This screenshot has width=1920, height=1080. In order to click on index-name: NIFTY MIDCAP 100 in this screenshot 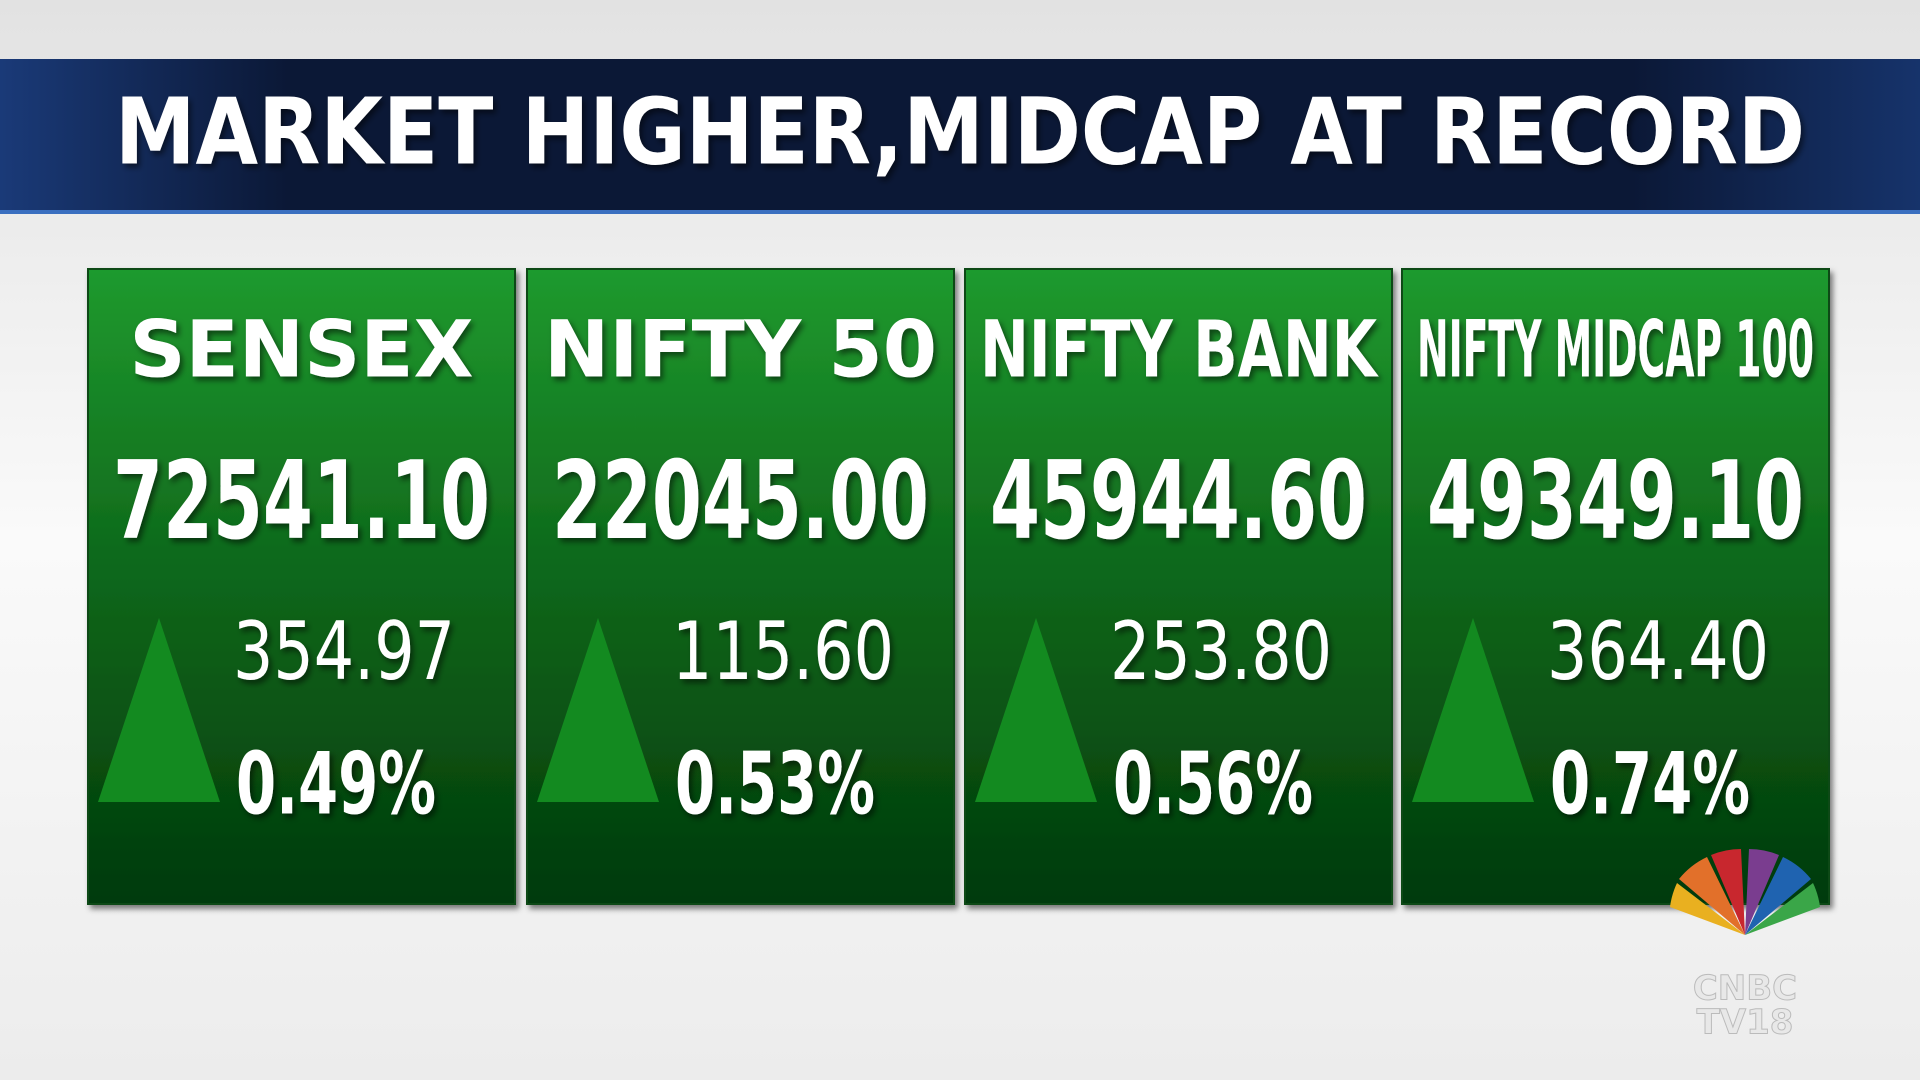, I will do `click(1615, 350)`.